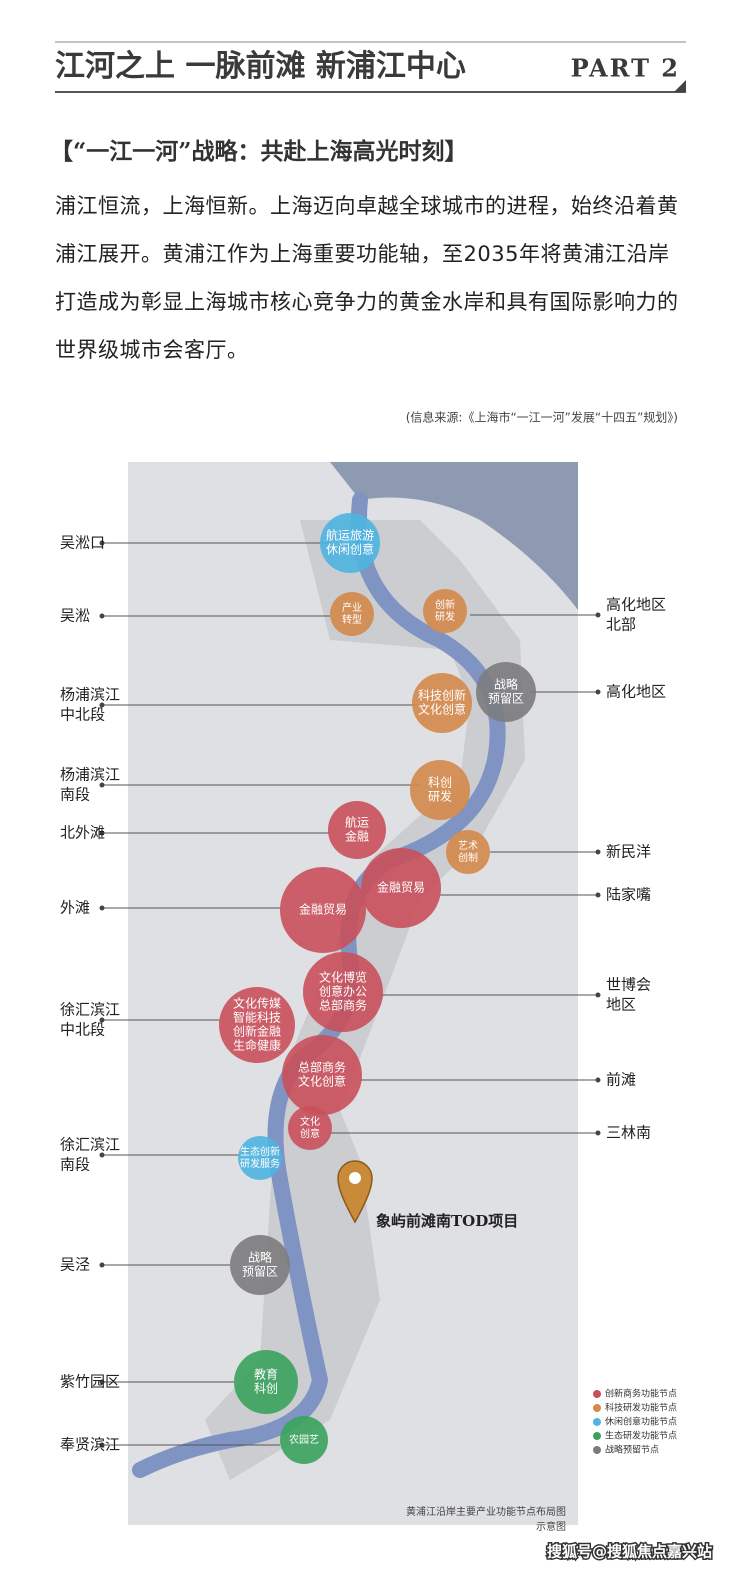 Image resolution: width=740 pixels, height=1583 pixels. I want to click on legend-label: 生态研发功能节点, so click(641, 1436).